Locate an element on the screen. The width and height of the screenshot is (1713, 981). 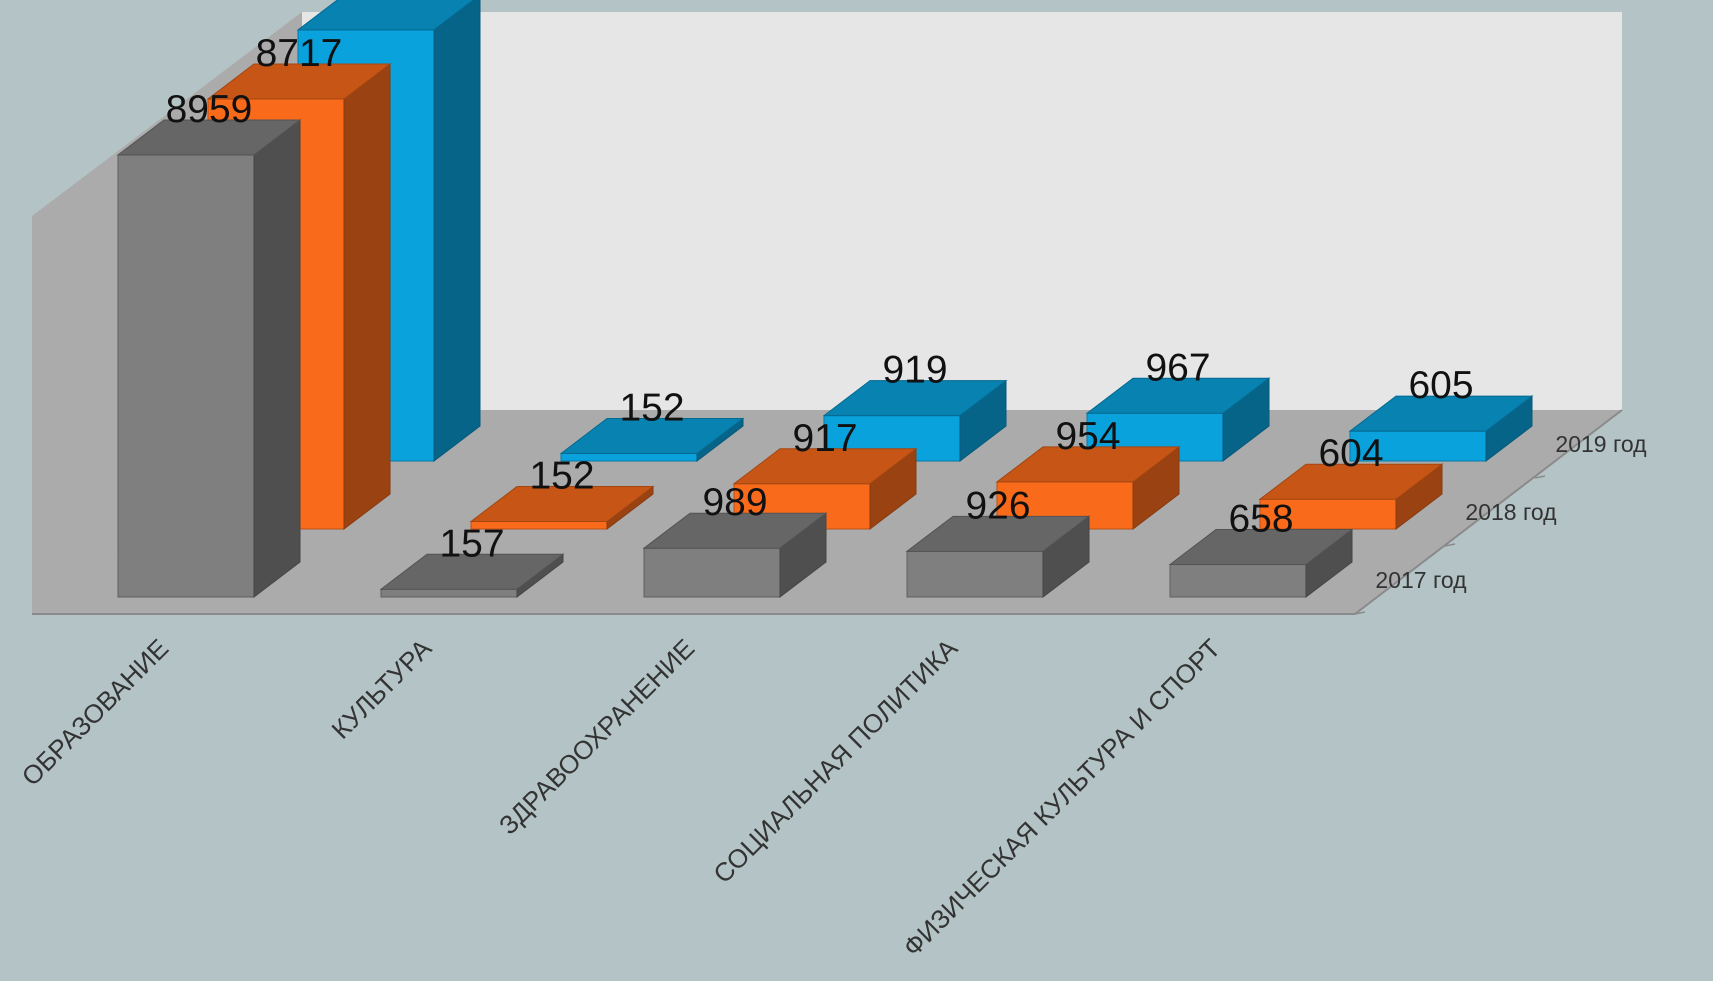
bar-2019-год-1 is located at coordinates (652, 440).